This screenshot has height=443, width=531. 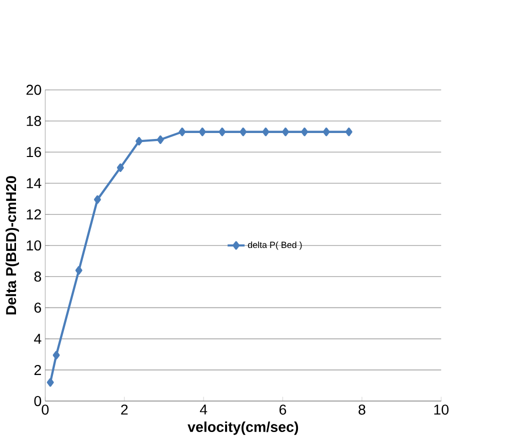 I want to click on x-tick-label: 6, so click(x=283, y=409).